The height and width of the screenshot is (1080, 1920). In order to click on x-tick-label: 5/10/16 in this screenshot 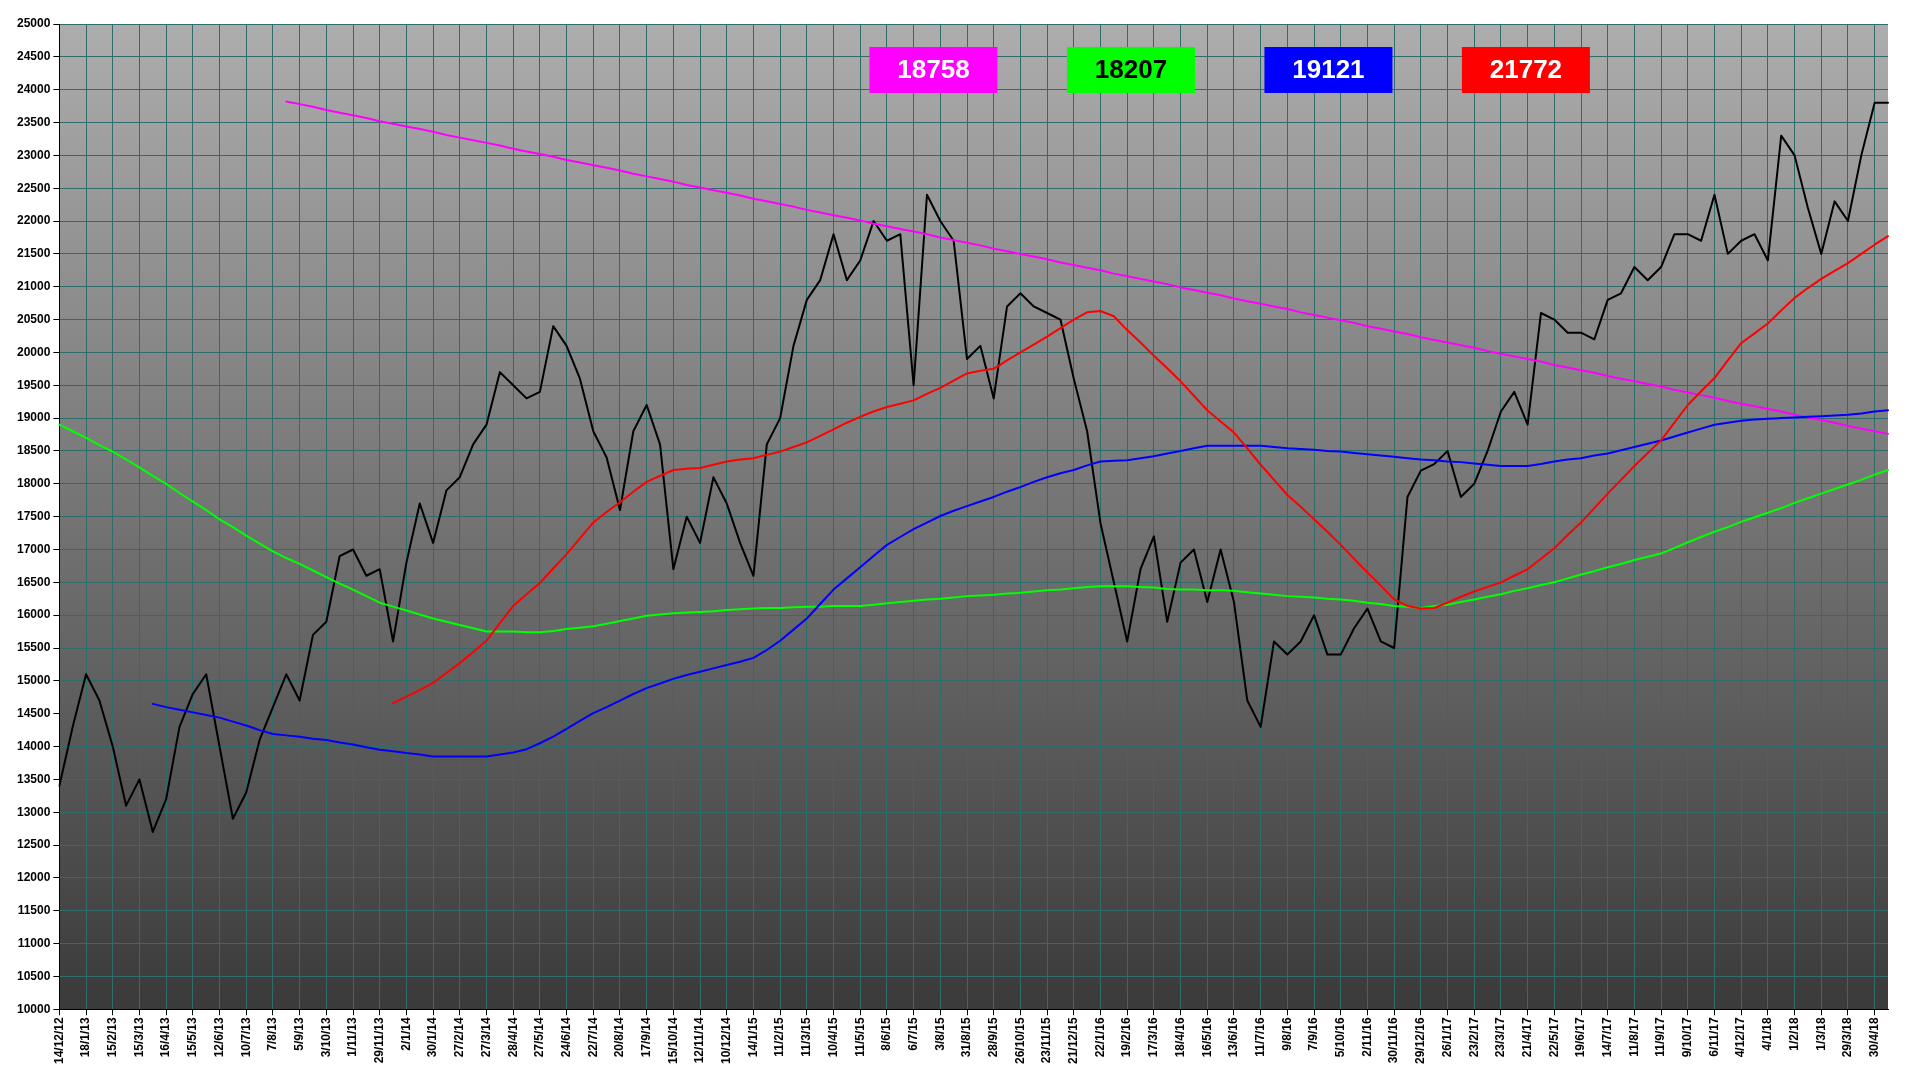, I will do `click(1340, 1037)`.